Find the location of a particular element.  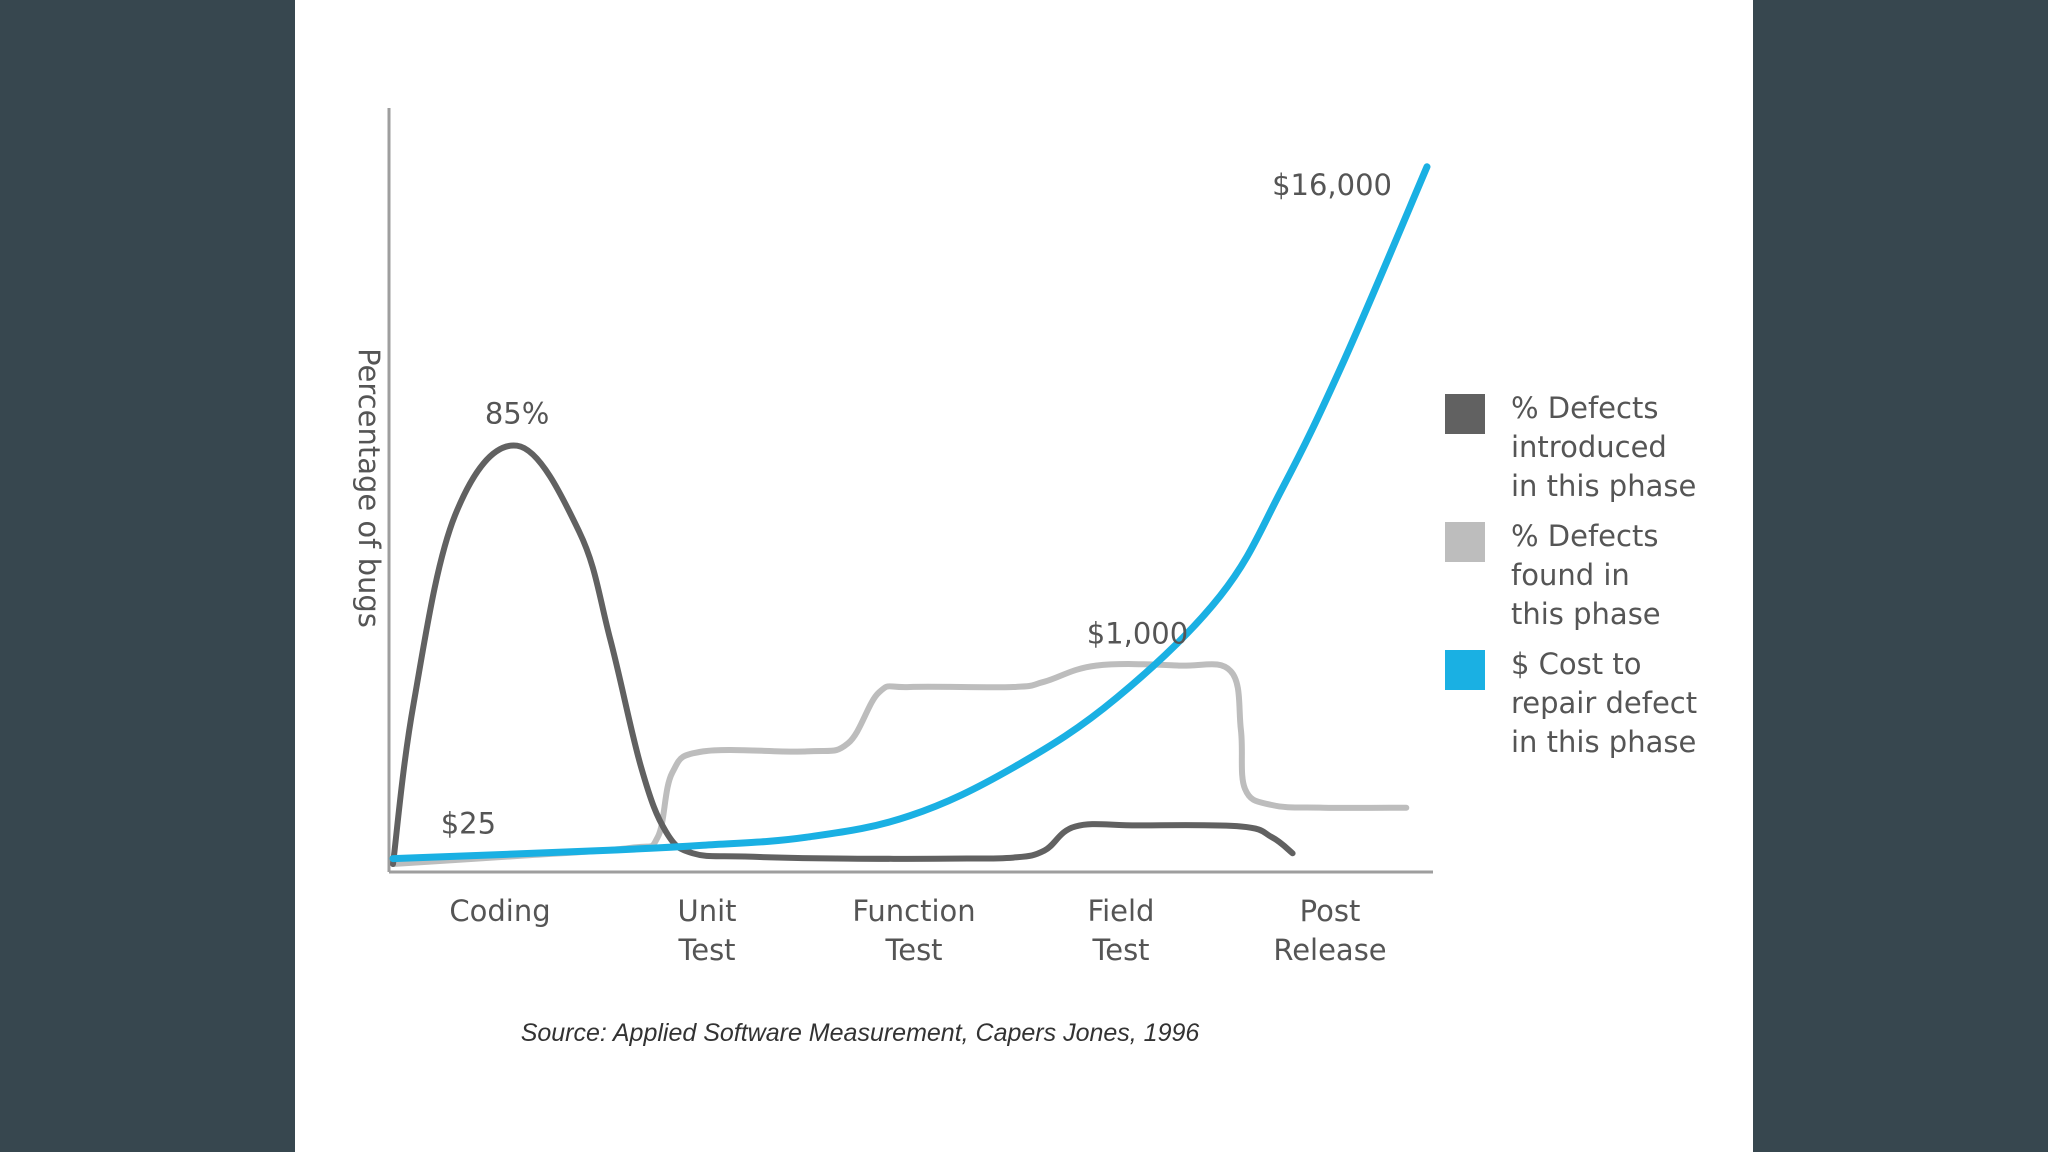

category-label: Release is located at coordinates (1329, 950).